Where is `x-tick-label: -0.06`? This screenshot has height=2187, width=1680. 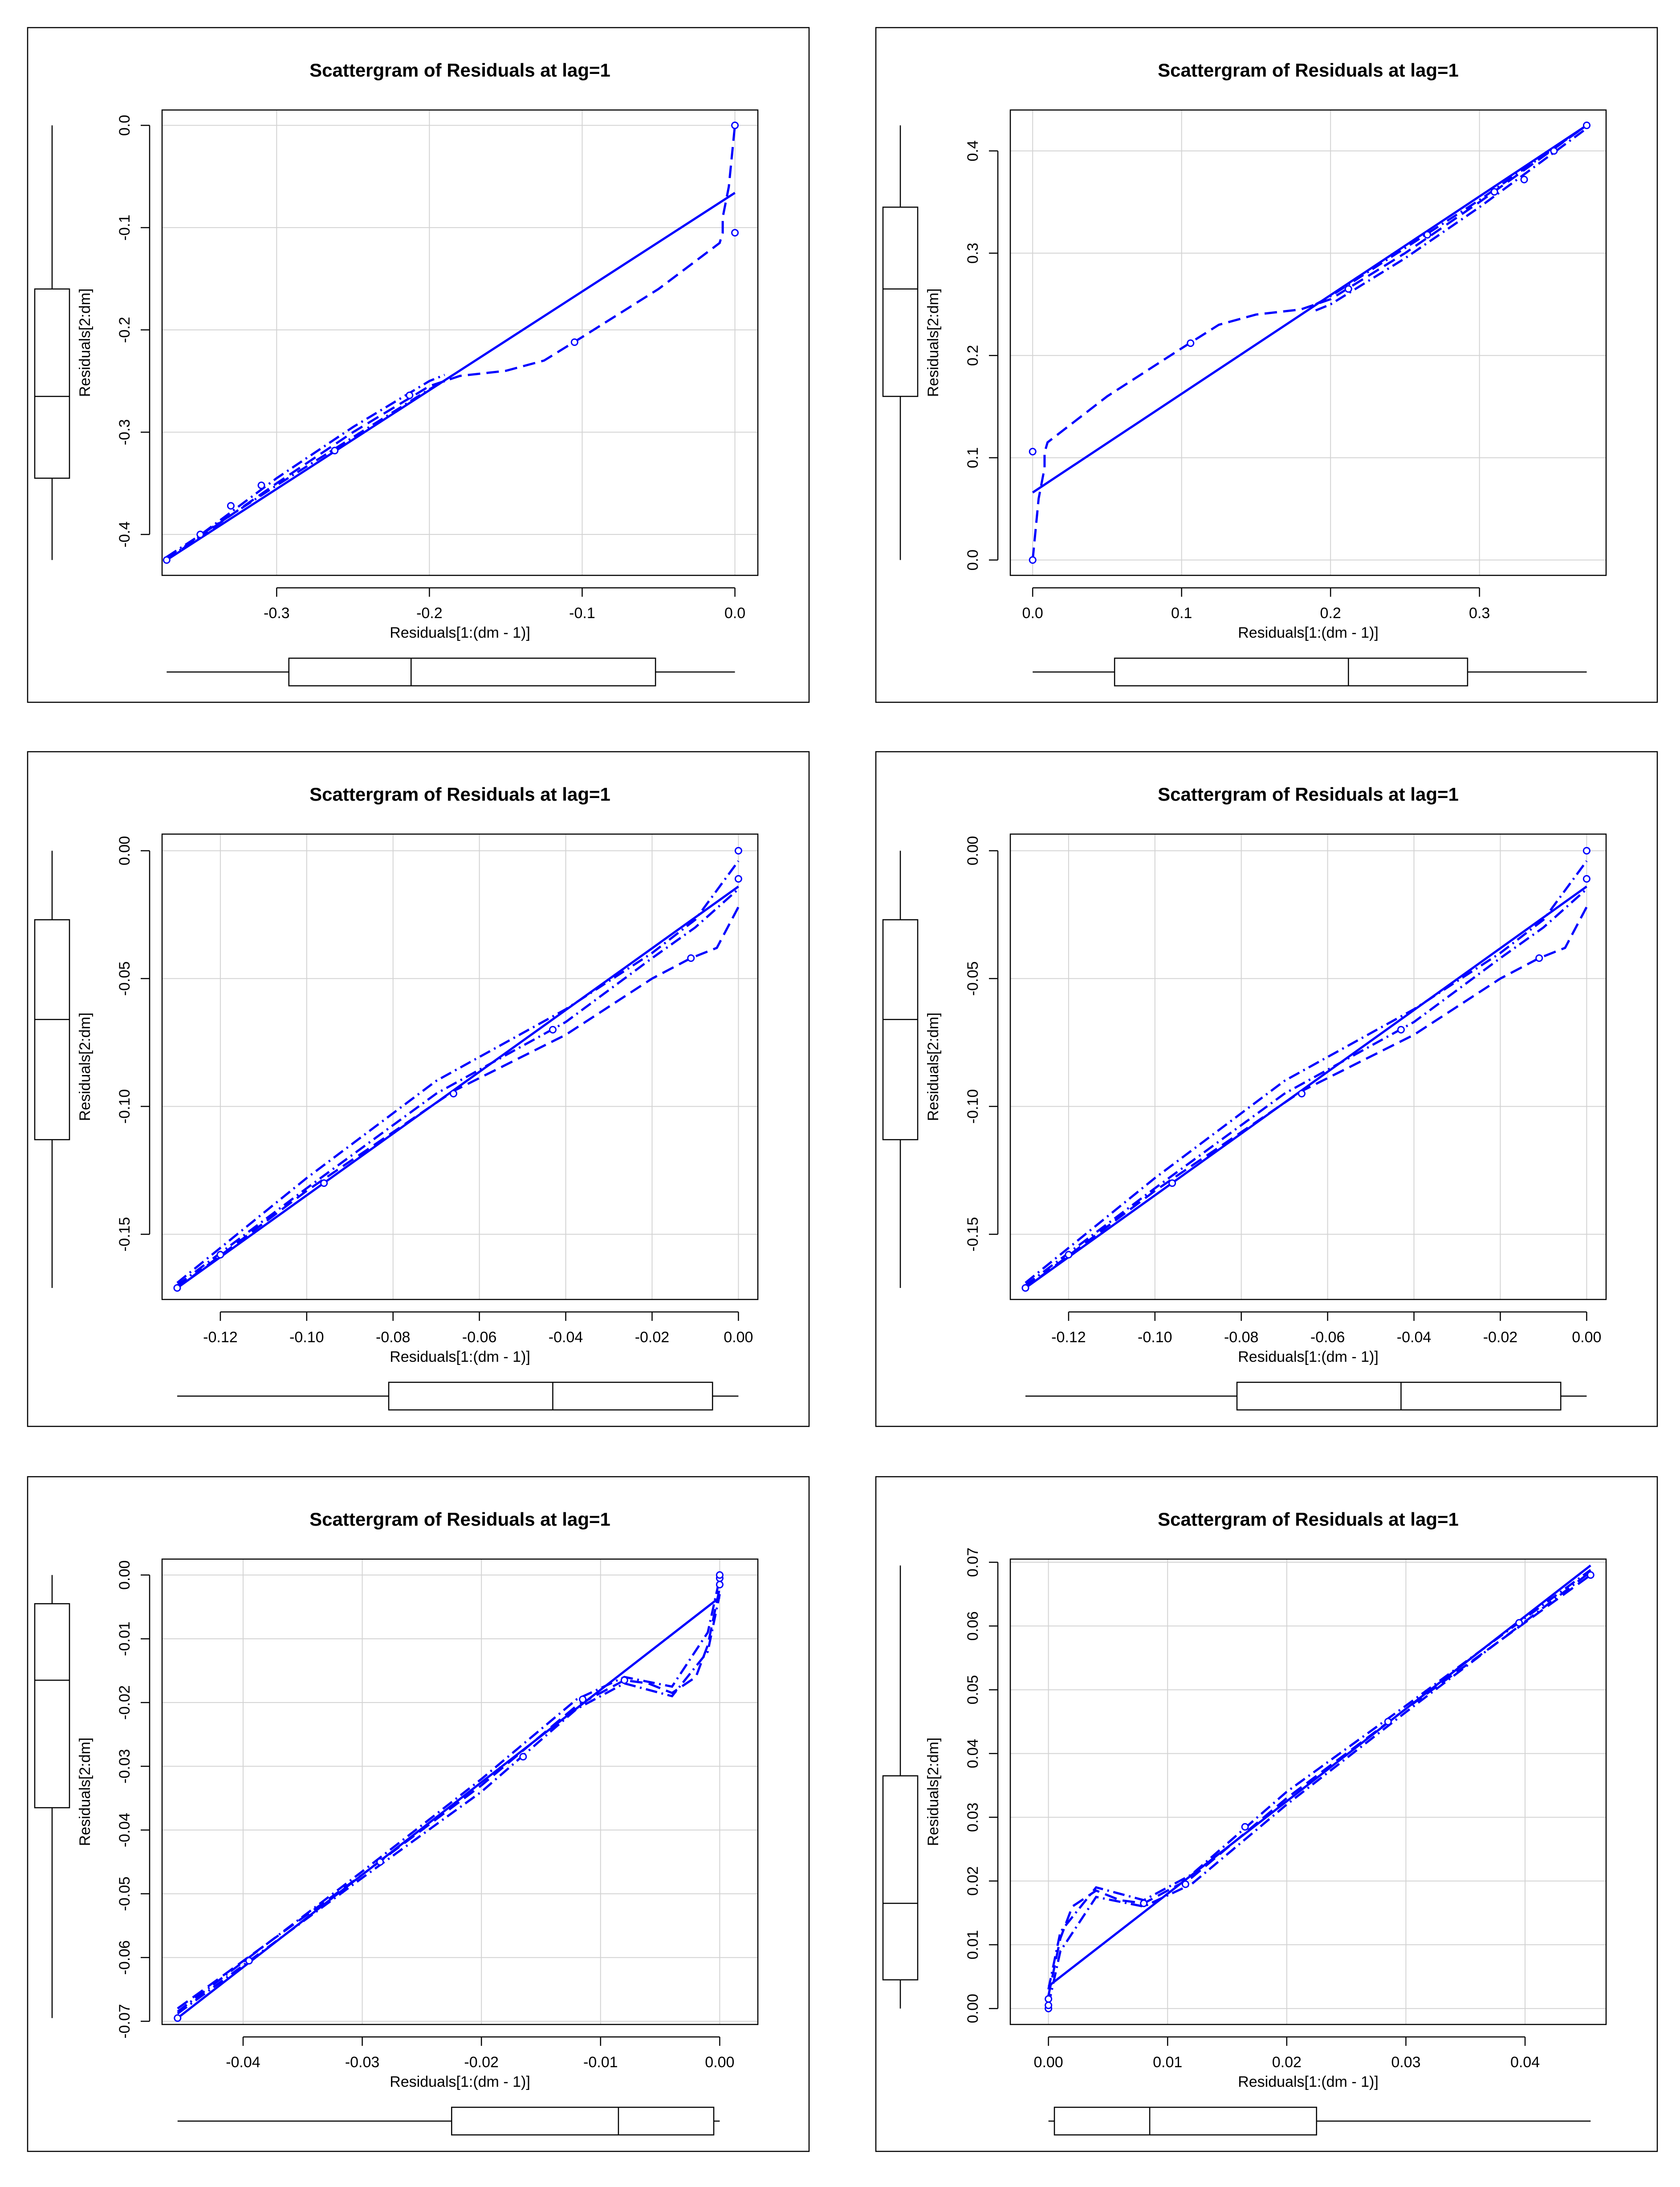
x-tick-label: -0.06 is located at coordinates (479, 1337).